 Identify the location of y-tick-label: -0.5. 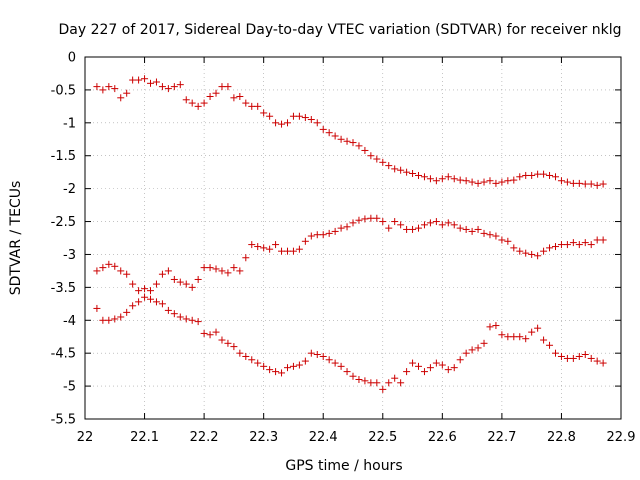
(63, 90).